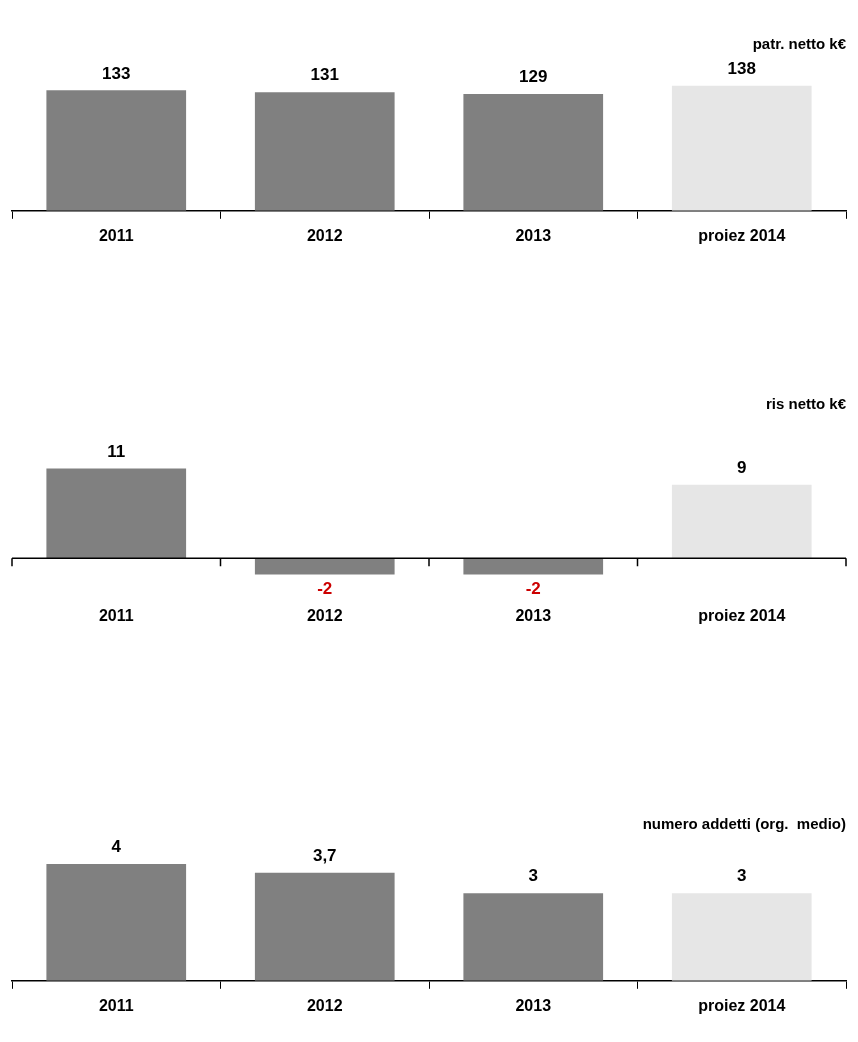  What do you see at coordinates (116, 451) in the screenshot?
I see `data-label: 11` at bounding box center [116, 451].